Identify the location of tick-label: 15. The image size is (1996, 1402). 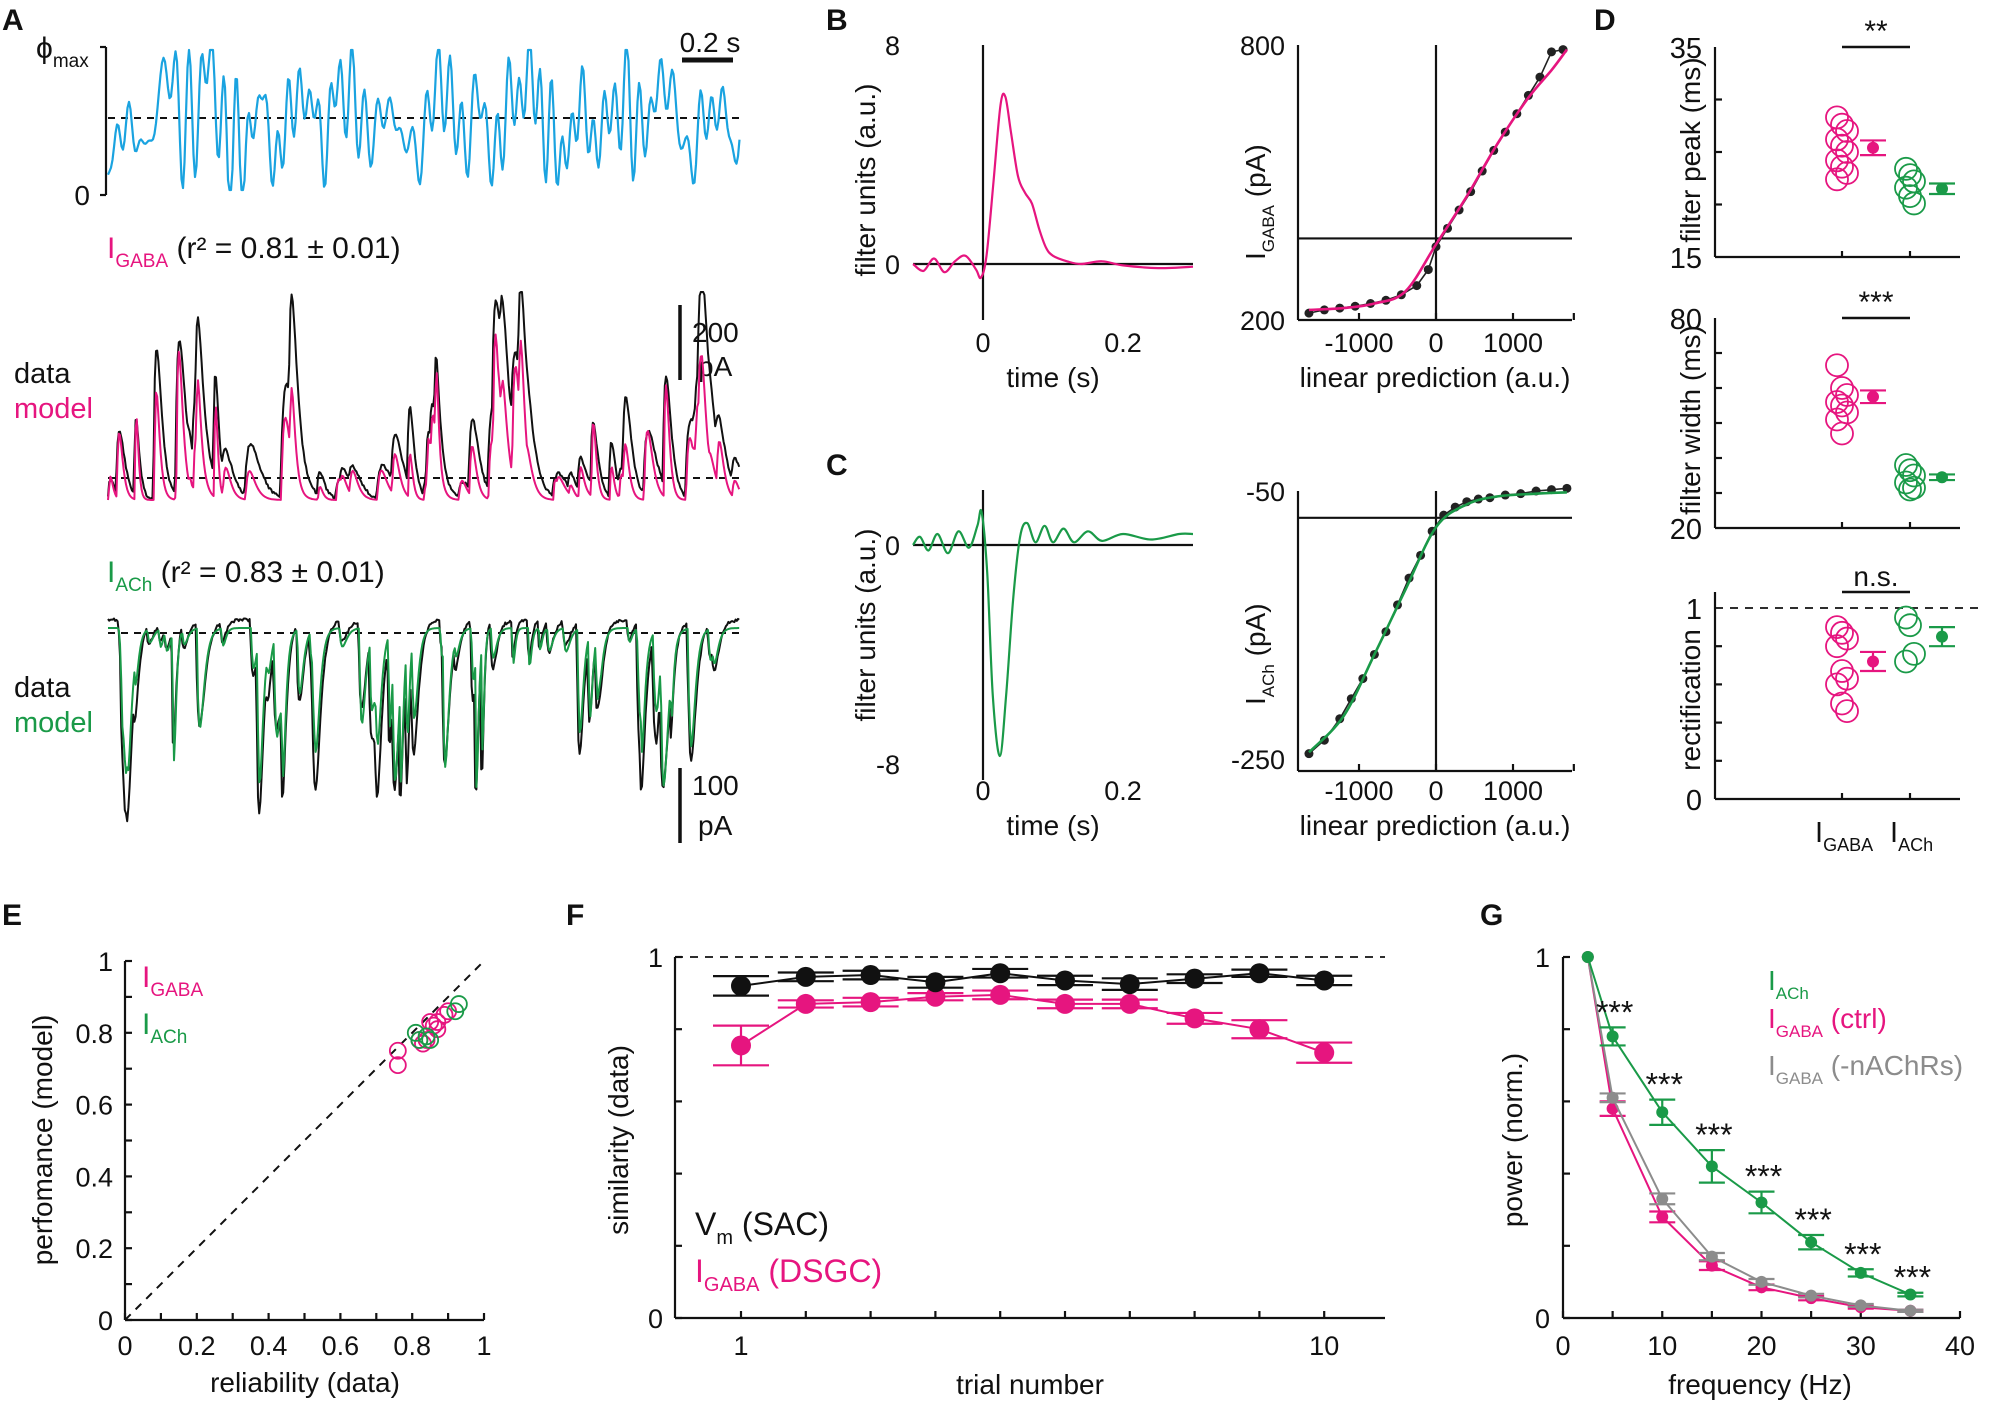
(1686, 259).